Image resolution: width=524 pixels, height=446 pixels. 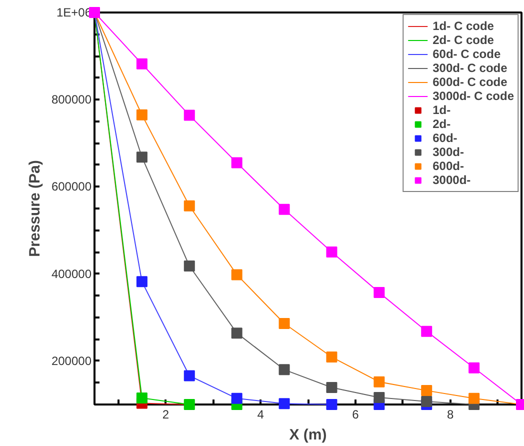 What do you see at coordinates (451, 180) in the screenshot?
I see `legend-label: 3000d-` at bounding box center [451, 180].